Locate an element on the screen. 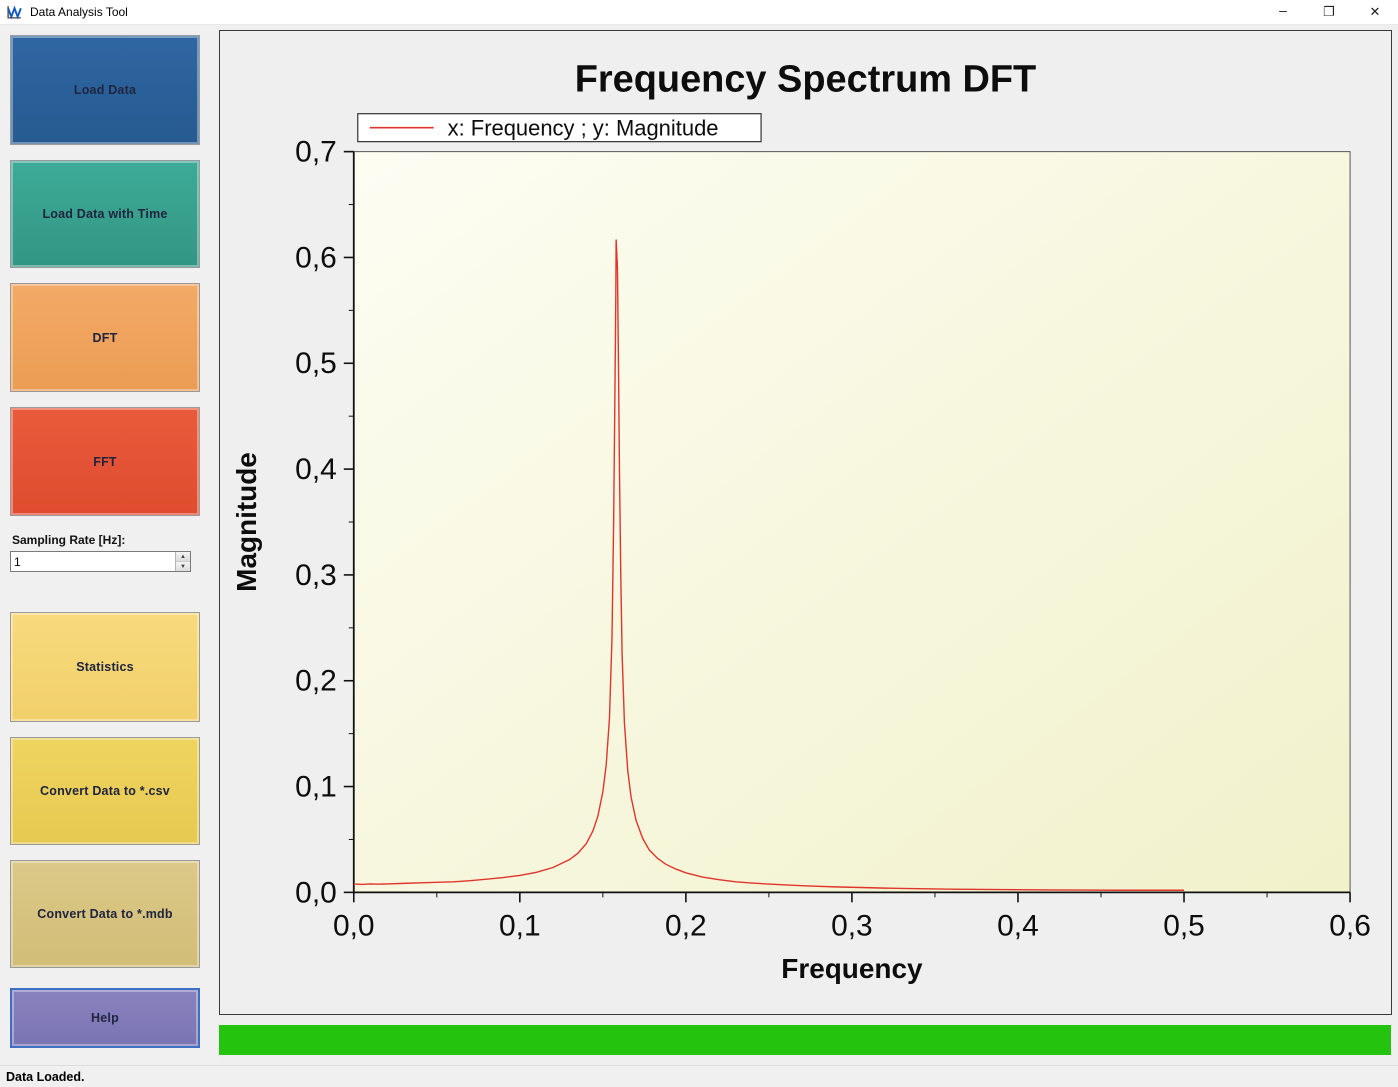 This screenshot has width=1398, height=1087. sampling-rate-label: Sampling Rate [Hz]: is located at coordinates (69, 540).